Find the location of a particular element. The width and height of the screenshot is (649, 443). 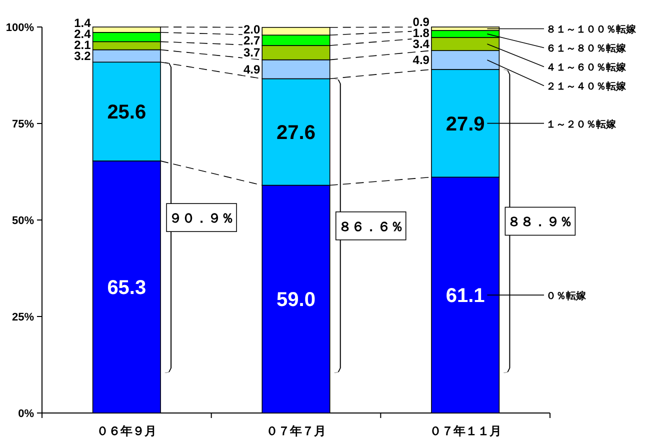

text: ８１～１００％転嫁 is located at coordinates (591, 30).